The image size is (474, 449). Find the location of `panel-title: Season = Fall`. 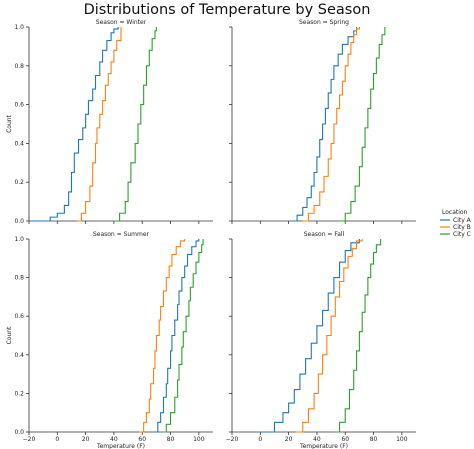

panel-title: Season = Fall is located at coordinates (324, 234).